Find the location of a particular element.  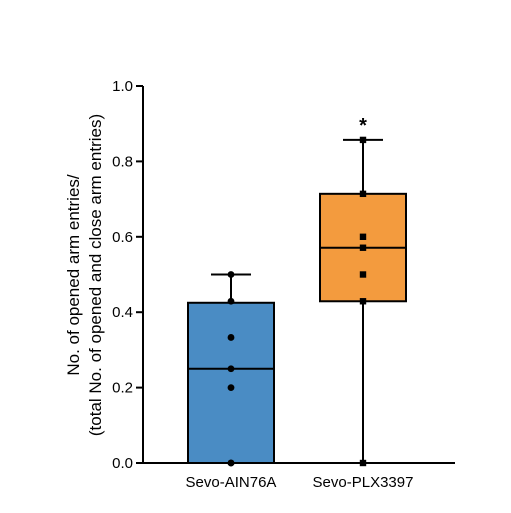

y-tick-label-1: 0.2 is located at coordinates (122, 388).